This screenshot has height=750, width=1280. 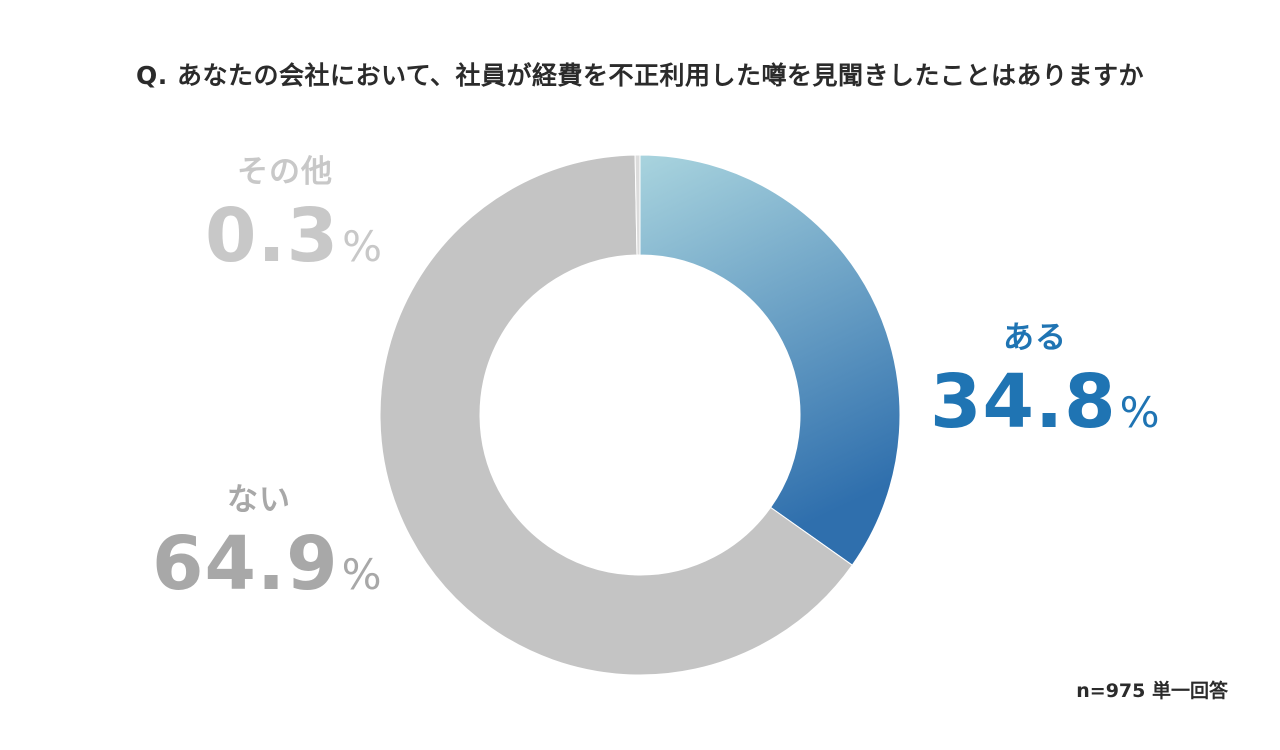 What do you see at coordinates (770, 360) in the screenshot?
I see `slice-aru` at bounding box center [770, 360].